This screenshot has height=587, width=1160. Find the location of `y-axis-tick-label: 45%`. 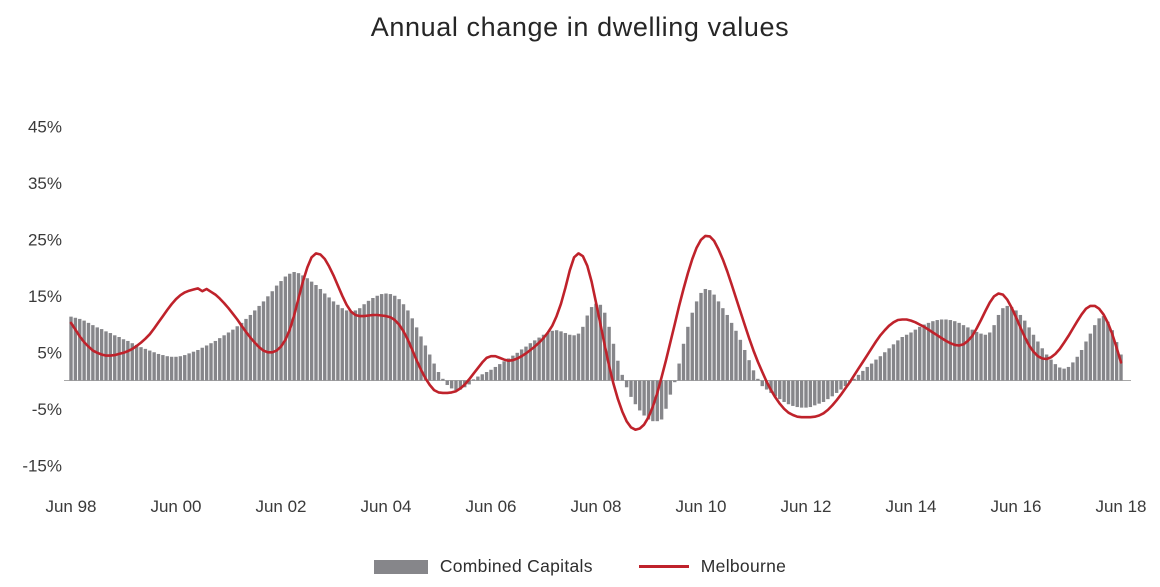

y-axis-tick-label: 45% is located at coordinates (45, 126).